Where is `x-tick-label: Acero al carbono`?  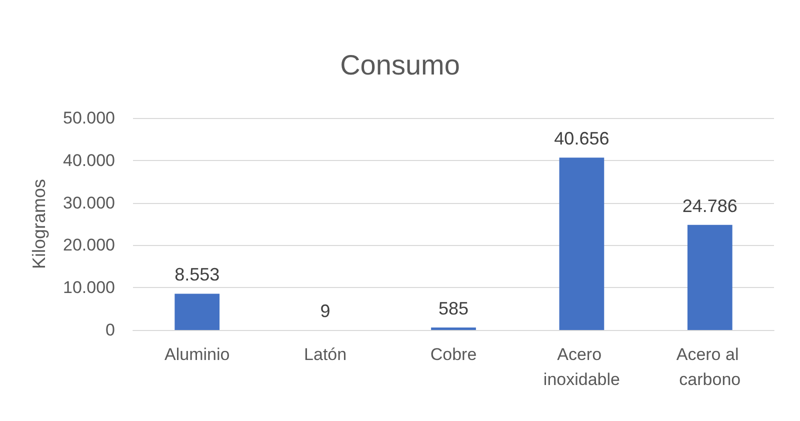
x-tick-label: Acero al carbono is located at coordinates (710, 367).